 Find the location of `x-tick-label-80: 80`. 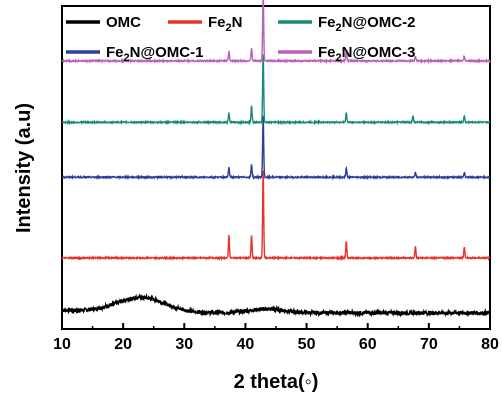

x-tick-label-80: 80 is located at coordinates (490, 344).